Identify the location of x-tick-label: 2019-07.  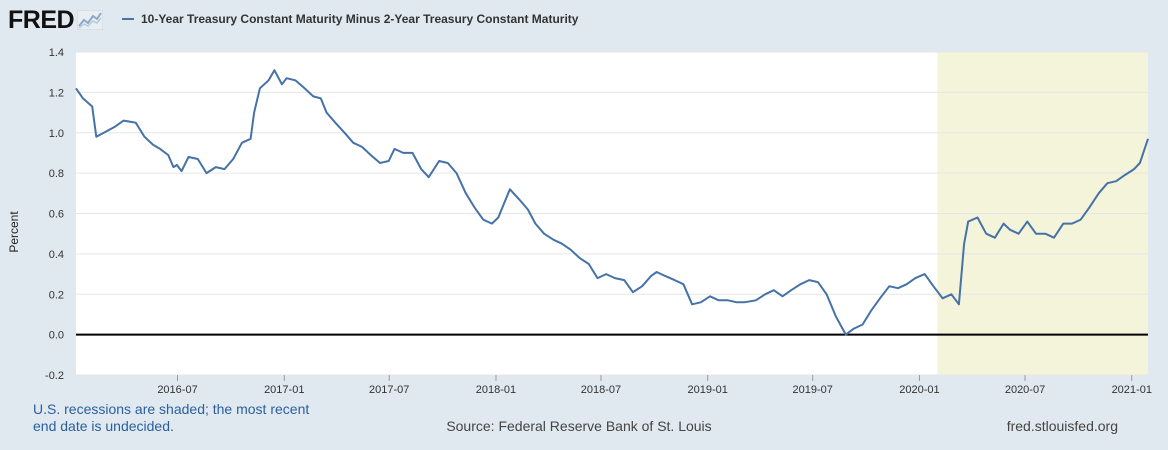
(813, 390).